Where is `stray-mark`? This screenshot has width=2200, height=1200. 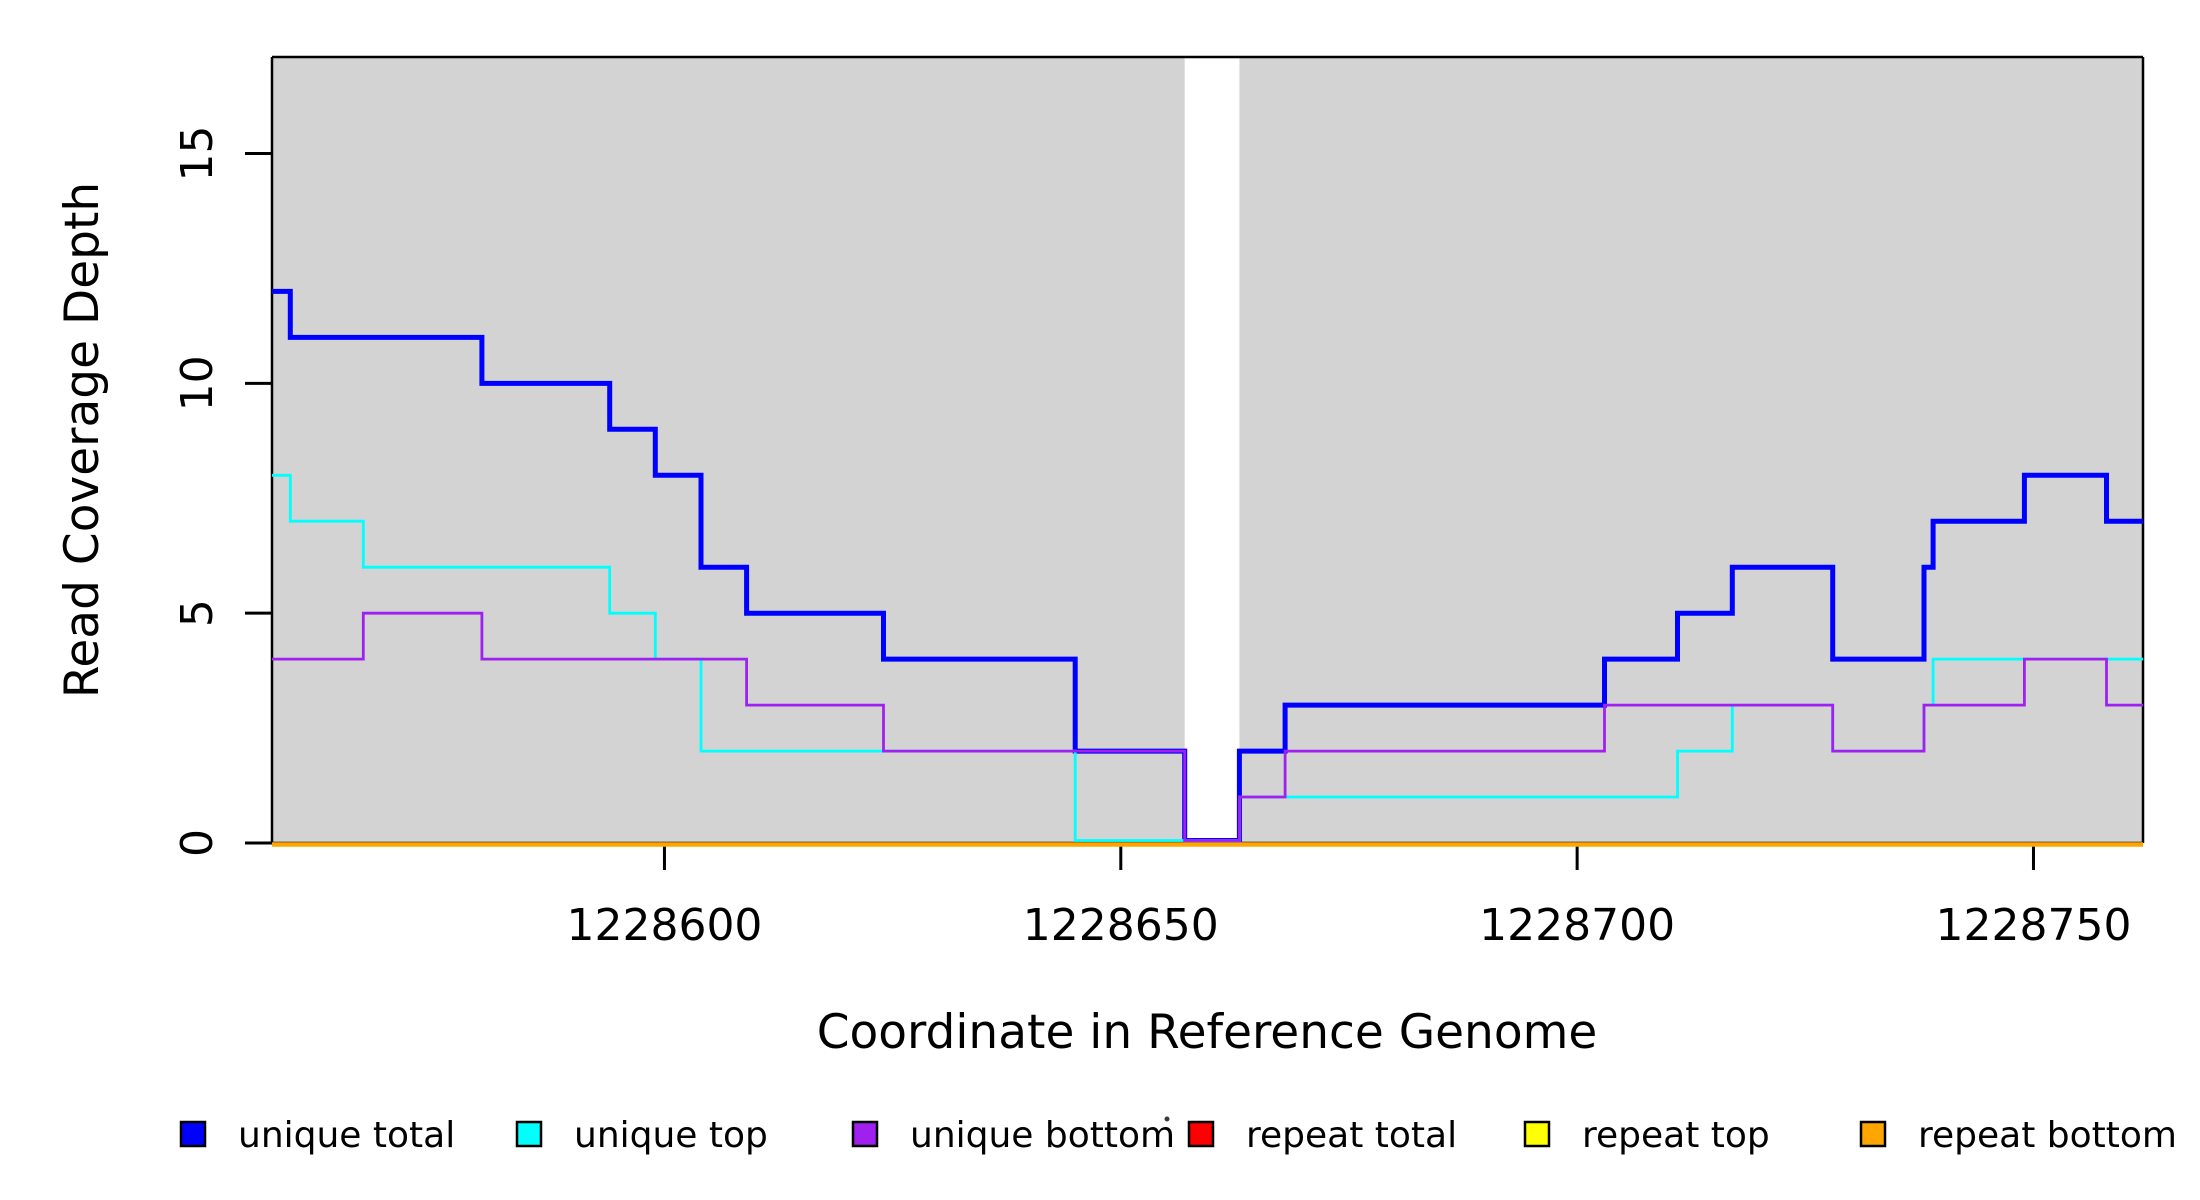 stray-mark is located at coordinates (1167, 1119).